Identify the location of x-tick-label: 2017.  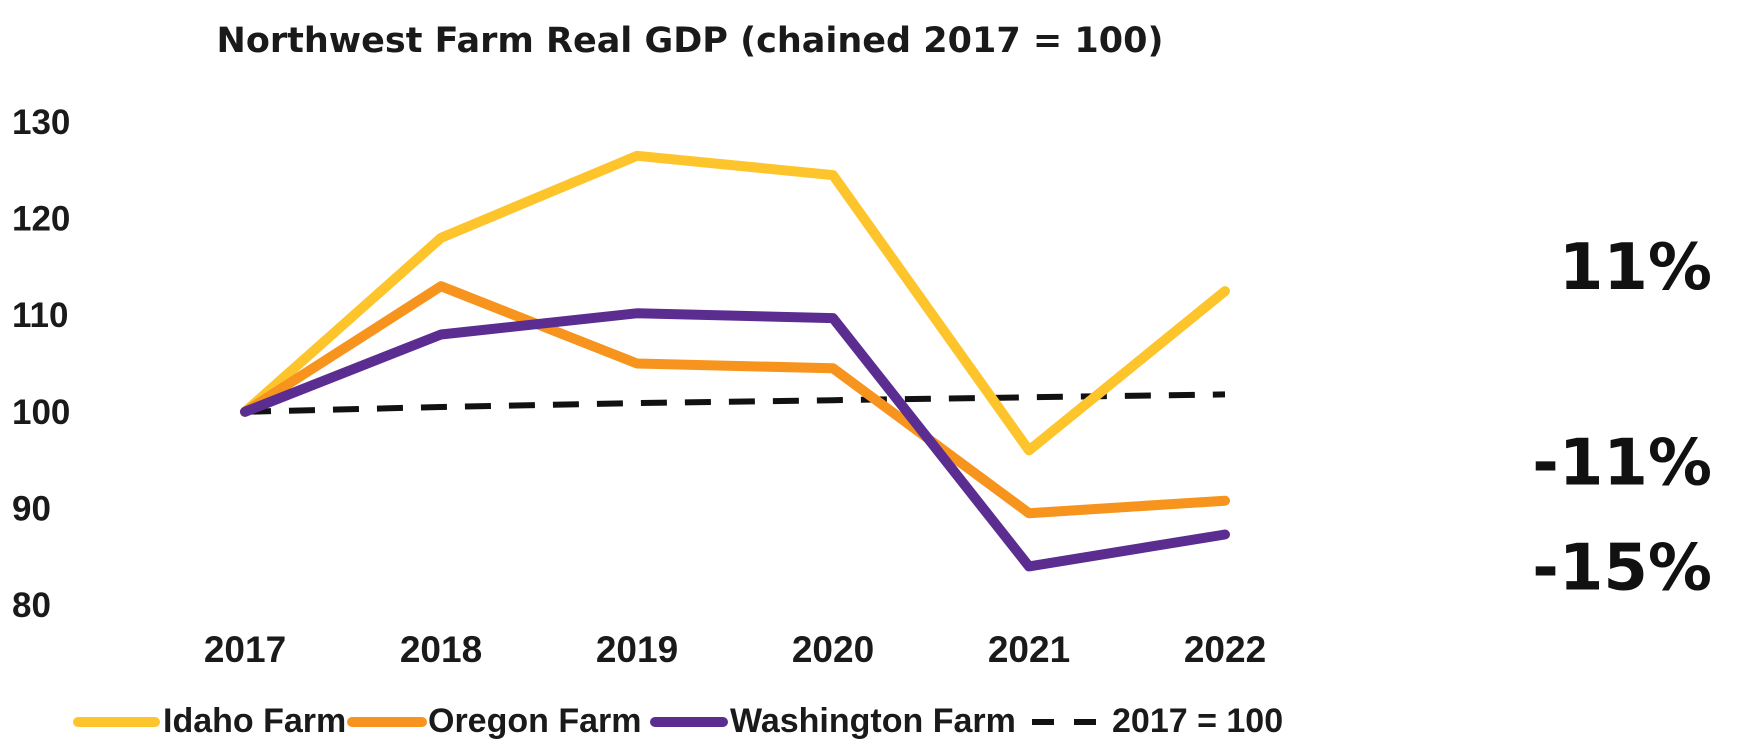
(245, 649).